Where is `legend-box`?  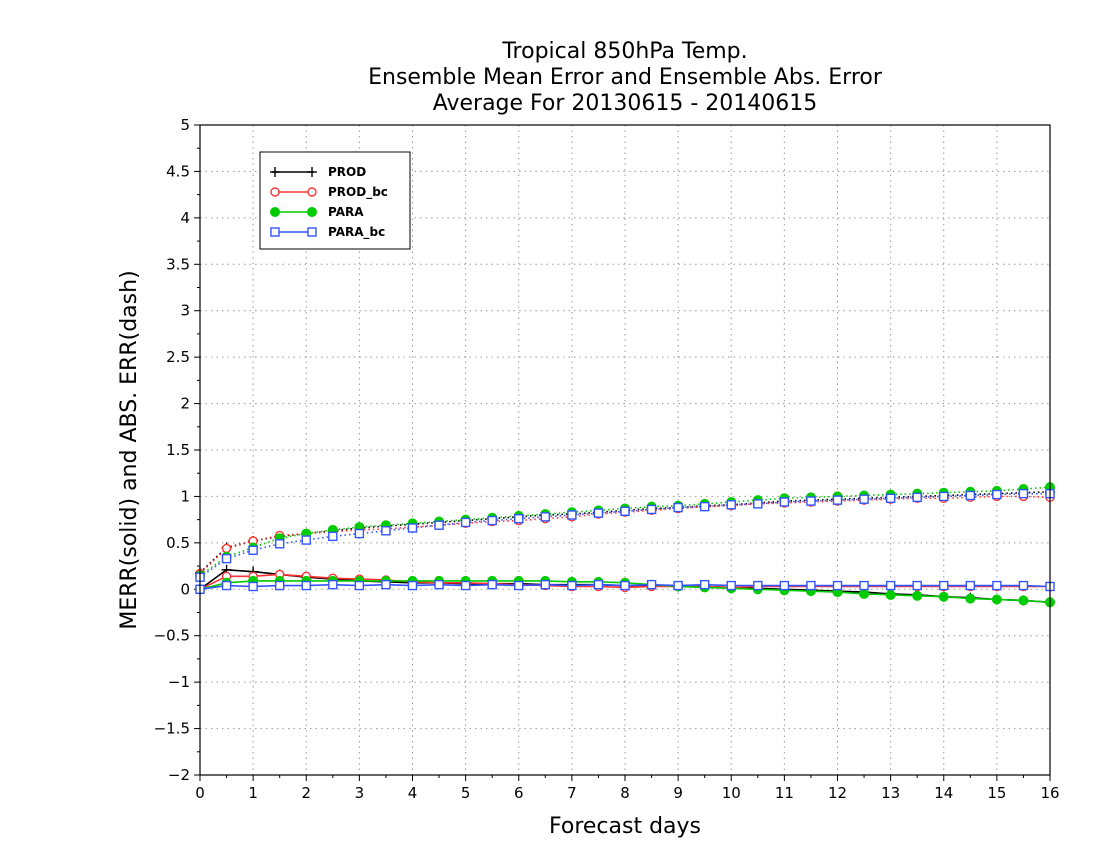 legend-box is located at coordinates (335, 200).